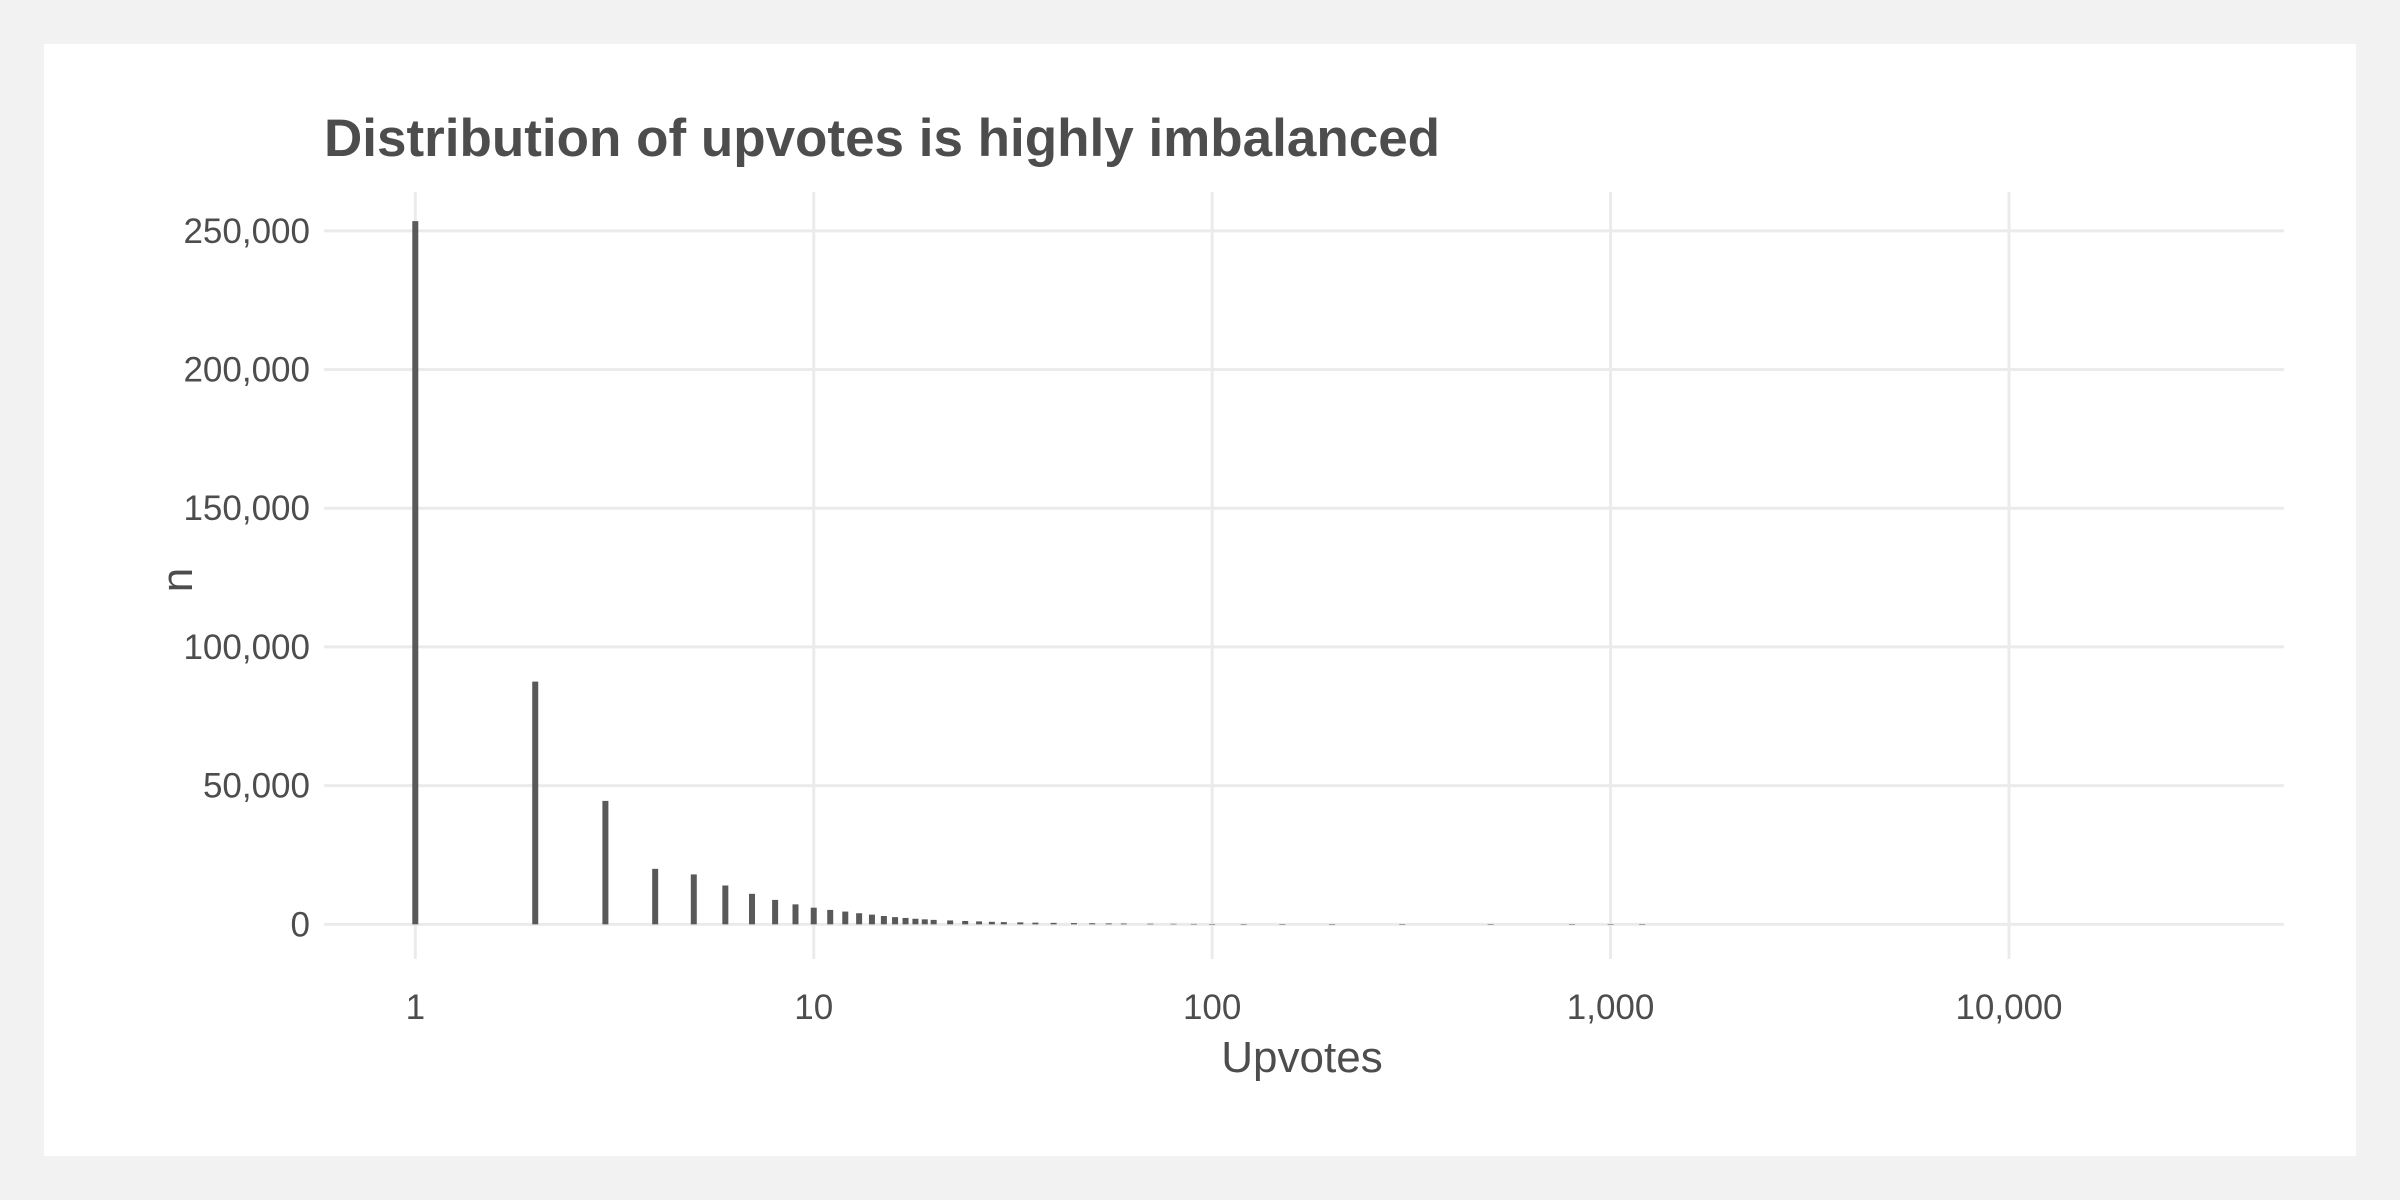 This screenshot has width=2400, height=1200. I want to click on x-axis-ticks: 1 10 100 1,000 10,000, so click(1234, 1007).